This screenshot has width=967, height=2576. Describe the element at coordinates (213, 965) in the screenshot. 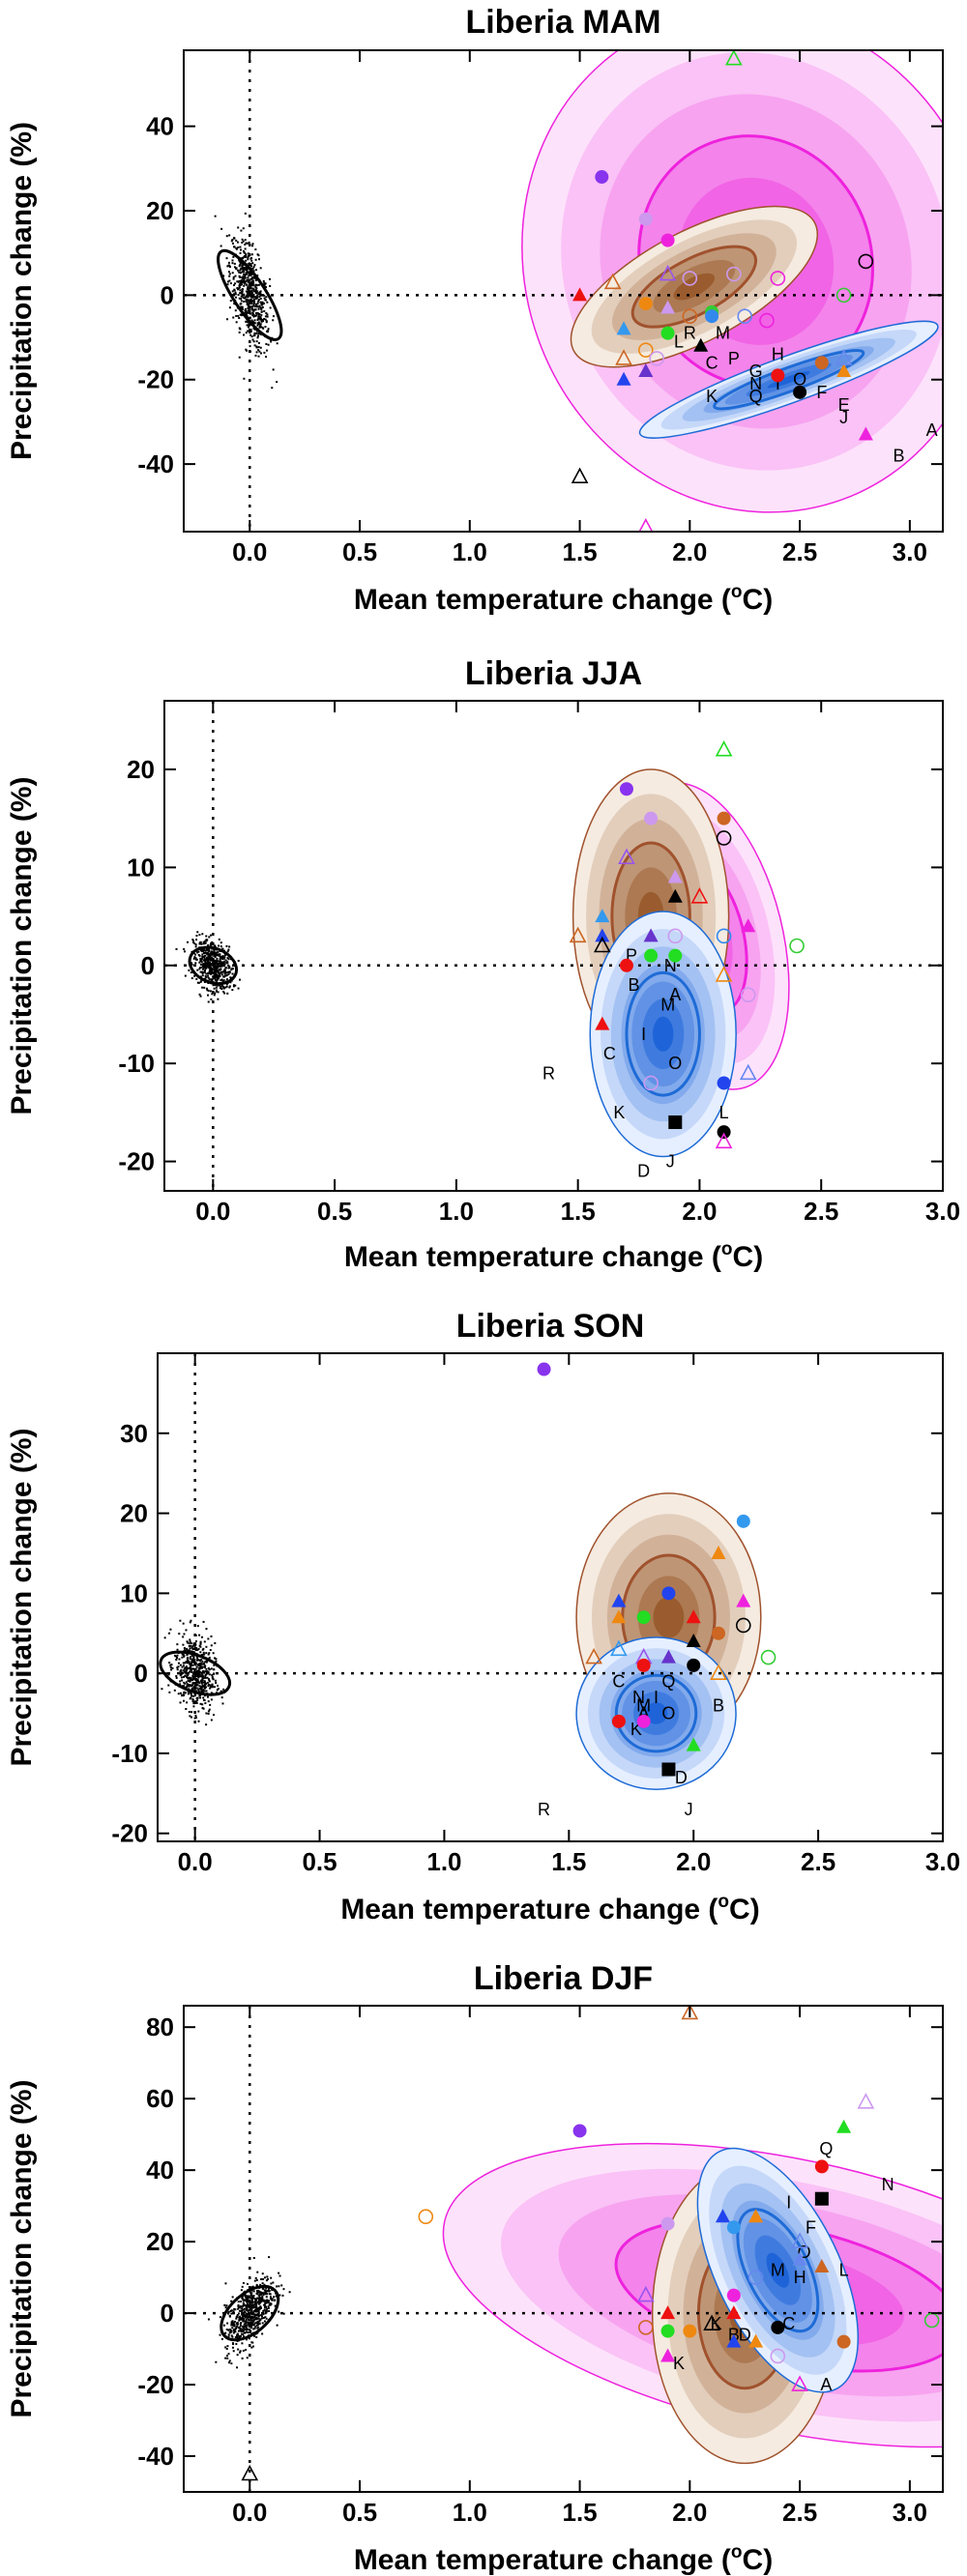

I see `cloud-ellipse` at that location.